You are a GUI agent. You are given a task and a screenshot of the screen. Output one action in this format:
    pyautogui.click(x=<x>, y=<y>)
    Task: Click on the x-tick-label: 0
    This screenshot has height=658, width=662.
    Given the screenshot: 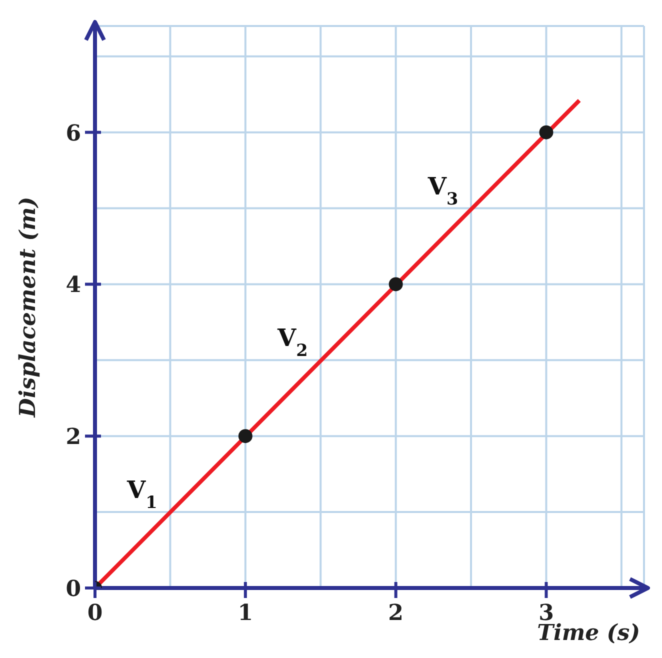 What is the action you would take?
    pyautogui.click(x=95, y=613)
    